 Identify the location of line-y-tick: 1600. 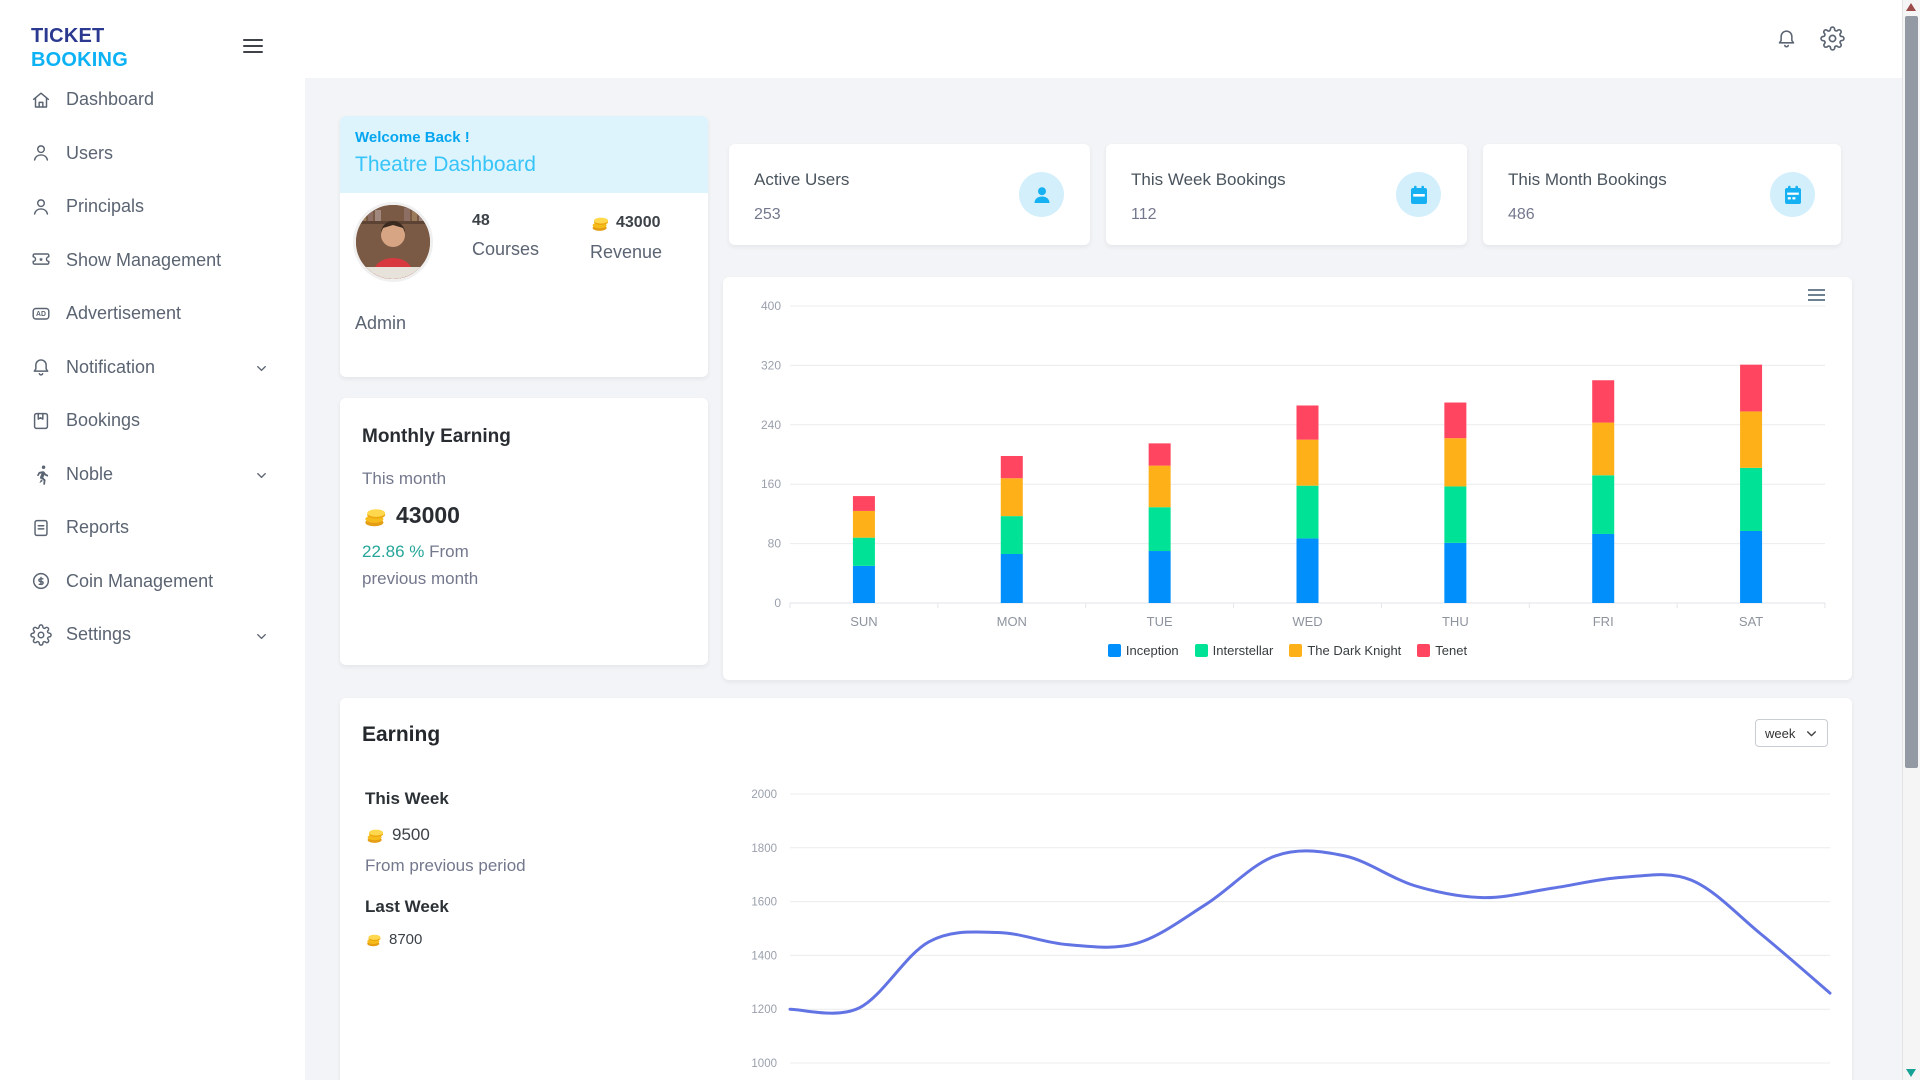
(764, 903).